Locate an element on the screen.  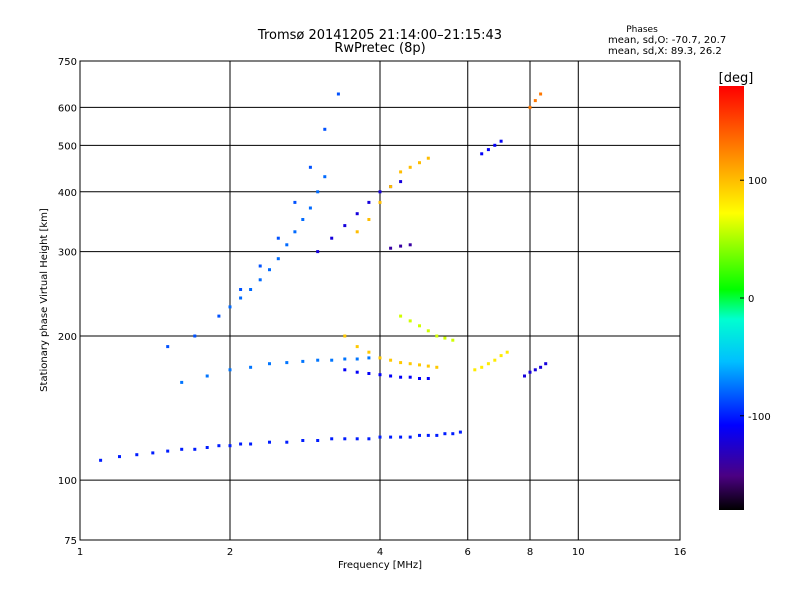
colorbar-tick-label: 100 is located at coordinates (757, 181).